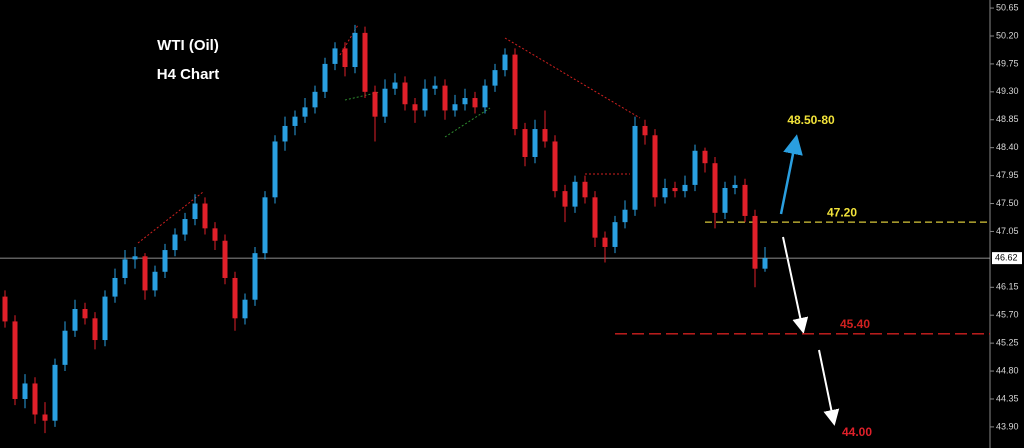 This screenshot has width=1024, height=448. I want to click on level-label: 47.20, so click(842, 212).